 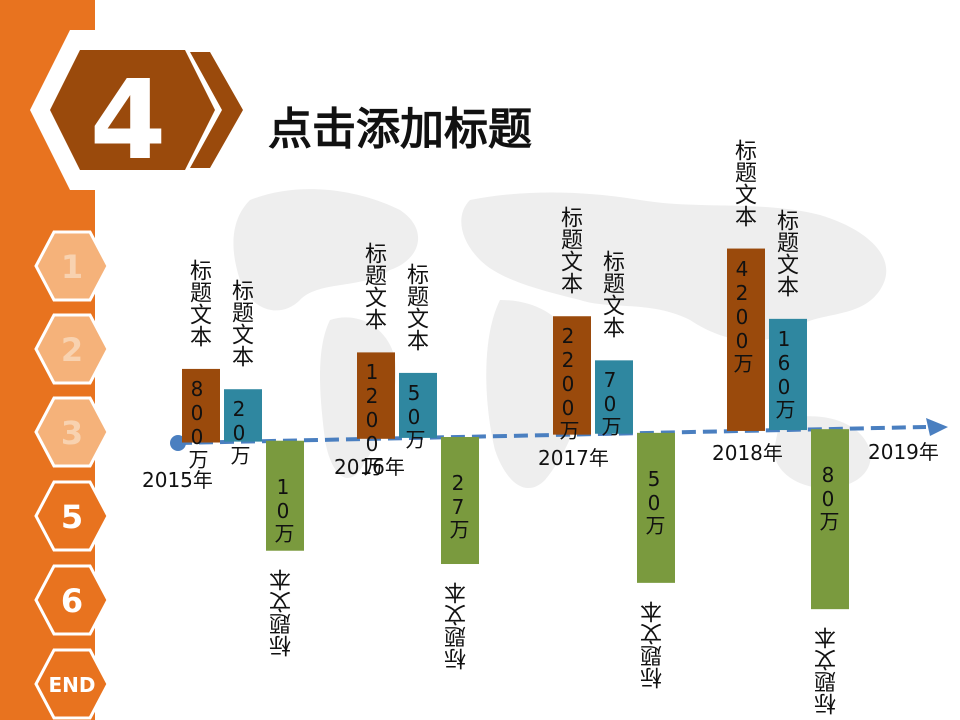 I want to click on tick-label-year: 2017年, so click(x=573, y=458).